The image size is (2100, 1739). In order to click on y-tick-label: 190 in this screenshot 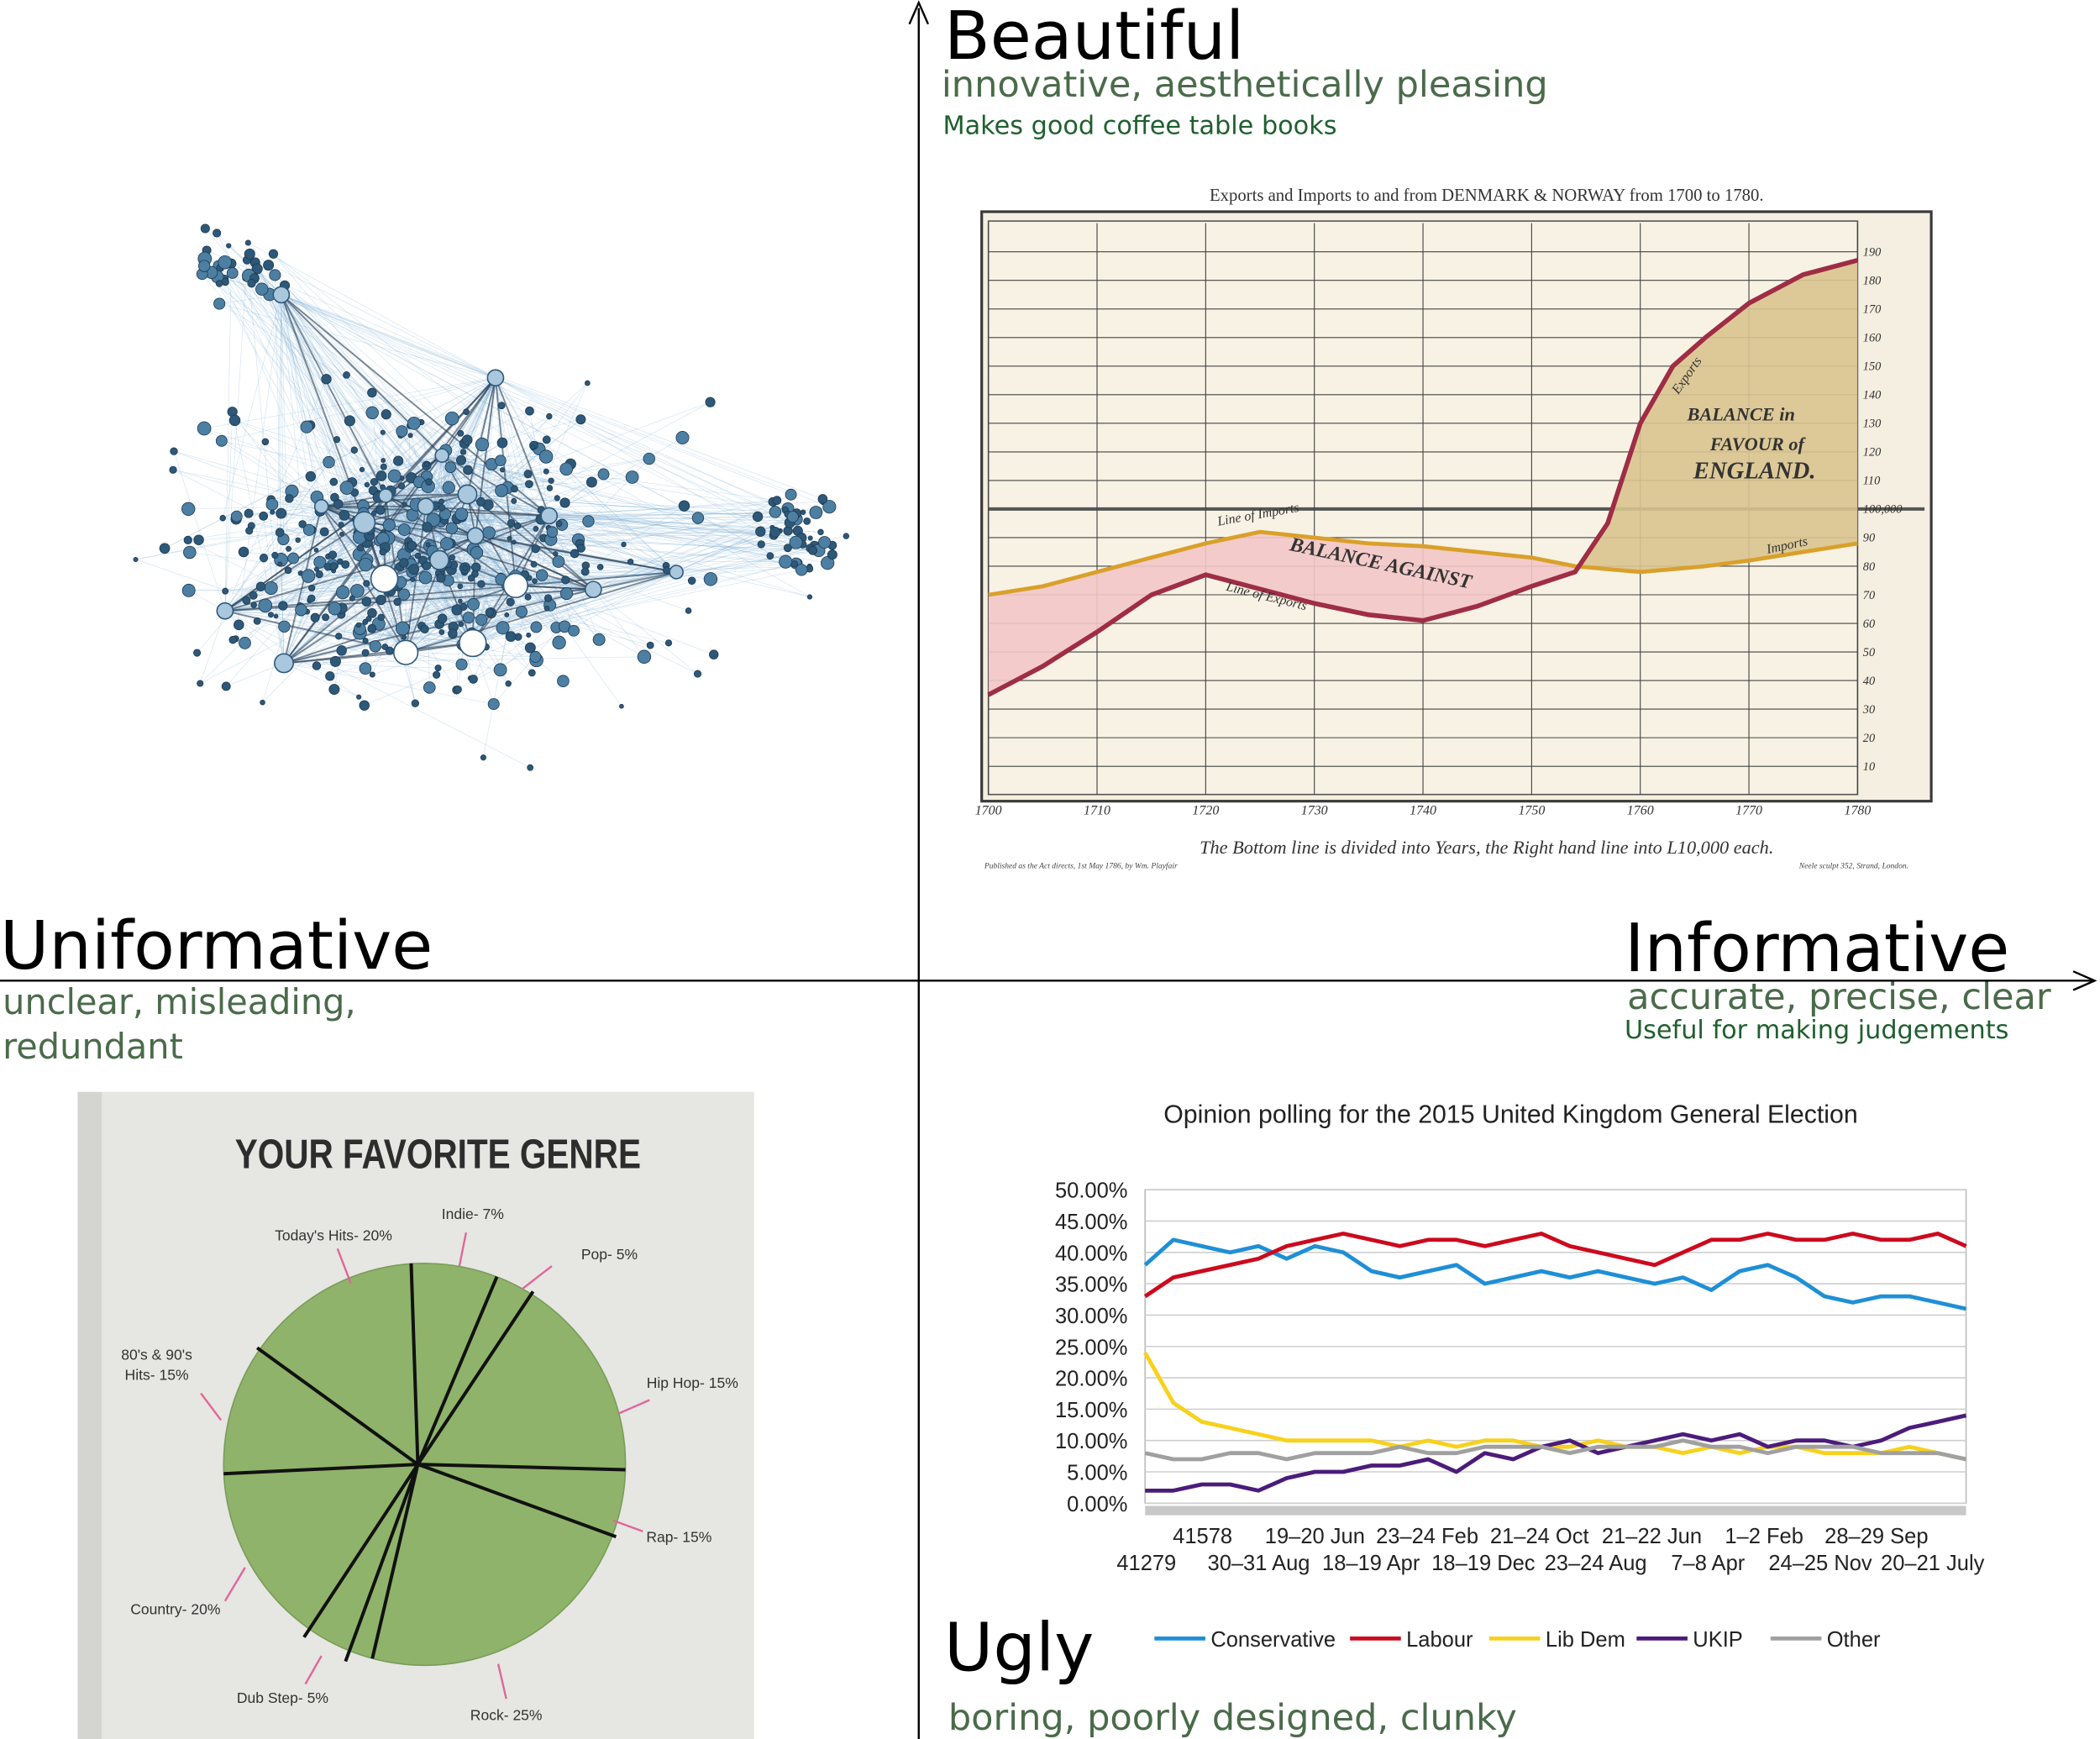, I will do `click(1872, 252)`.